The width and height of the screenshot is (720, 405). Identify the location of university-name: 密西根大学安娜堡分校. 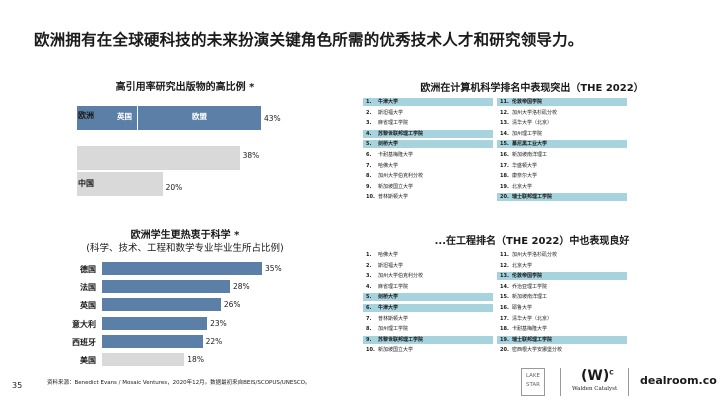
(537, 350).